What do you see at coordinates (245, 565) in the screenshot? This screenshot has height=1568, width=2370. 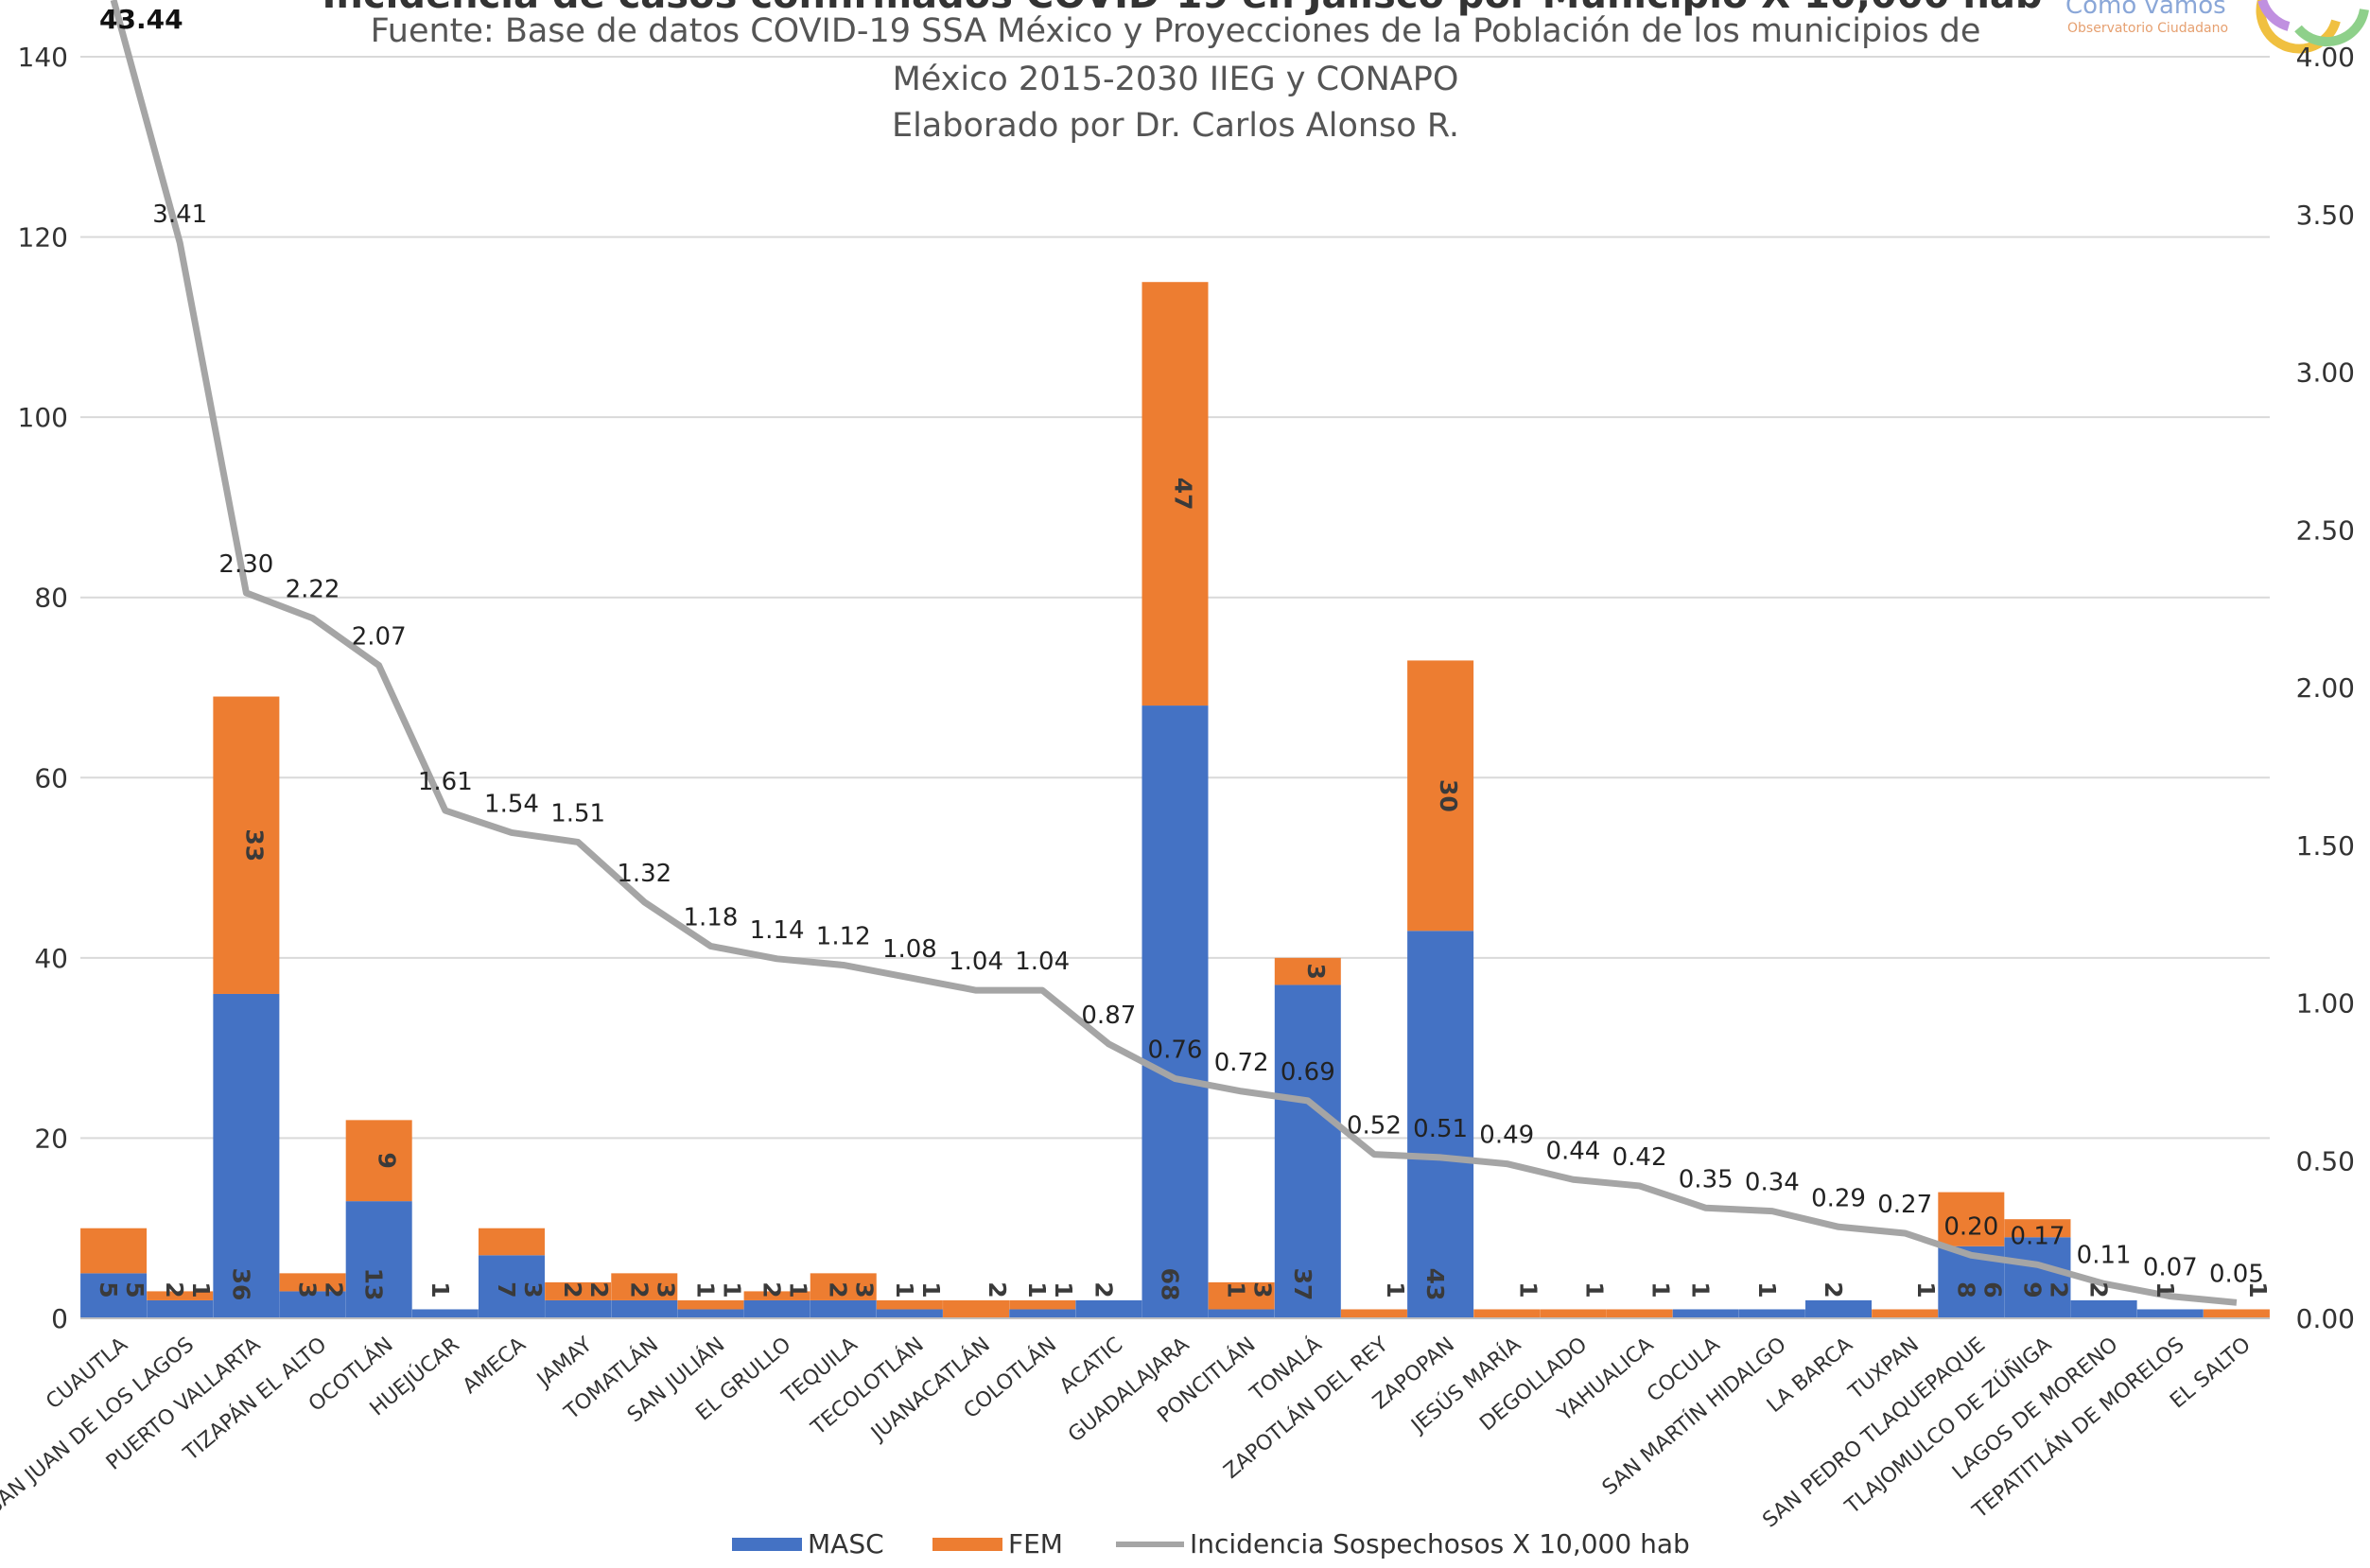 I see `line-label: 2.30` at bounding box center [245, 565].